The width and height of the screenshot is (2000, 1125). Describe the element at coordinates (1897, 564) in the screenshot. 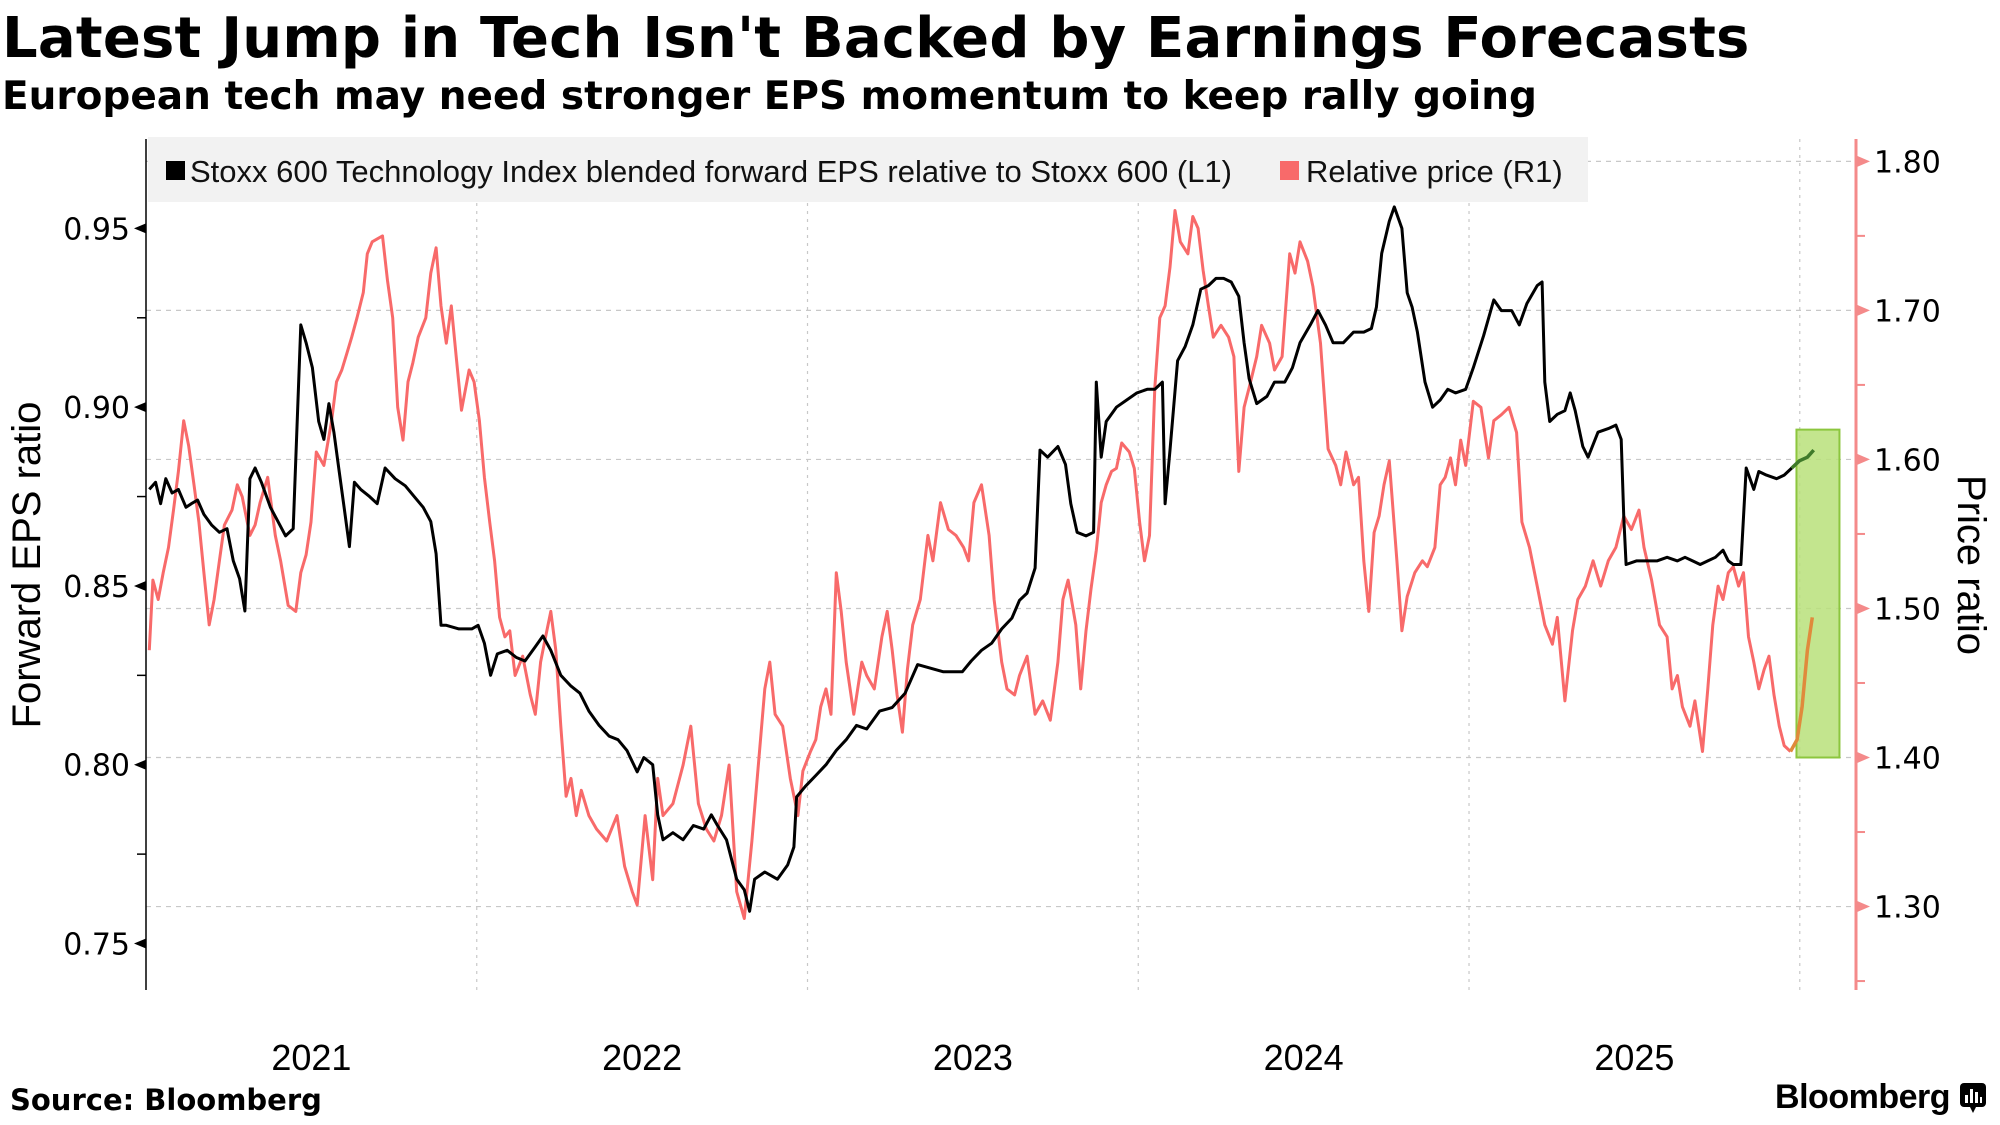

I see `right-axis: 1.30 1.40 1.50 1.60 1.70 1.80` at that location.